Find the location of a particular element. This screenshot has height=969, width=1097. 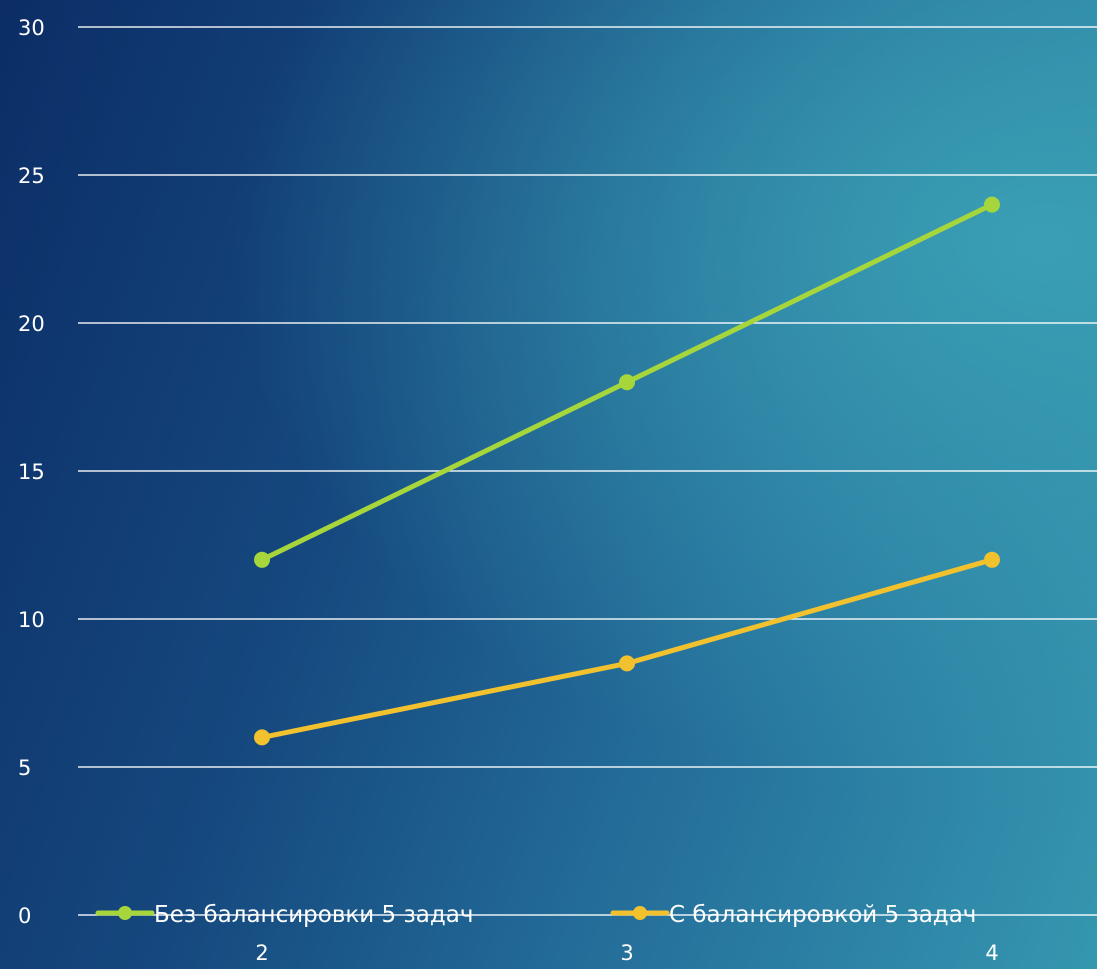

y-tick-label: 25 is located at coordinates (31, 176).